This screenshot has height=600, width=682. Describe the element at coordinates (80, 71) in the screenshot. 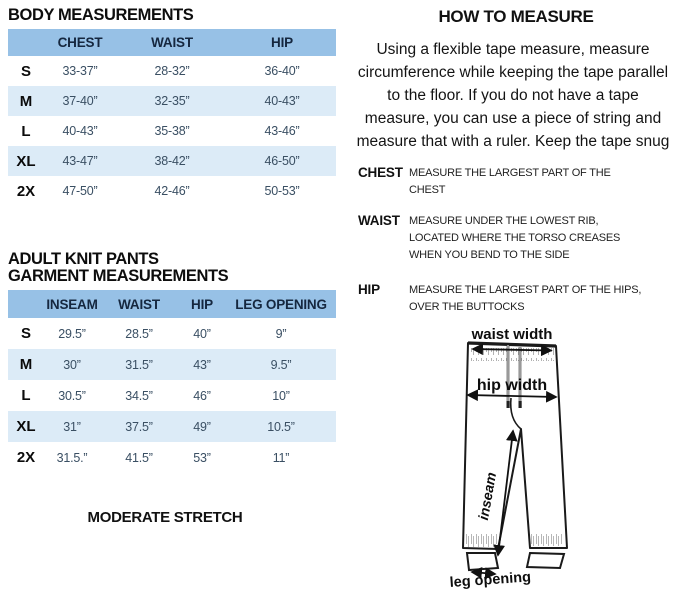

I see `chest-cell: 33-37”` at that location.